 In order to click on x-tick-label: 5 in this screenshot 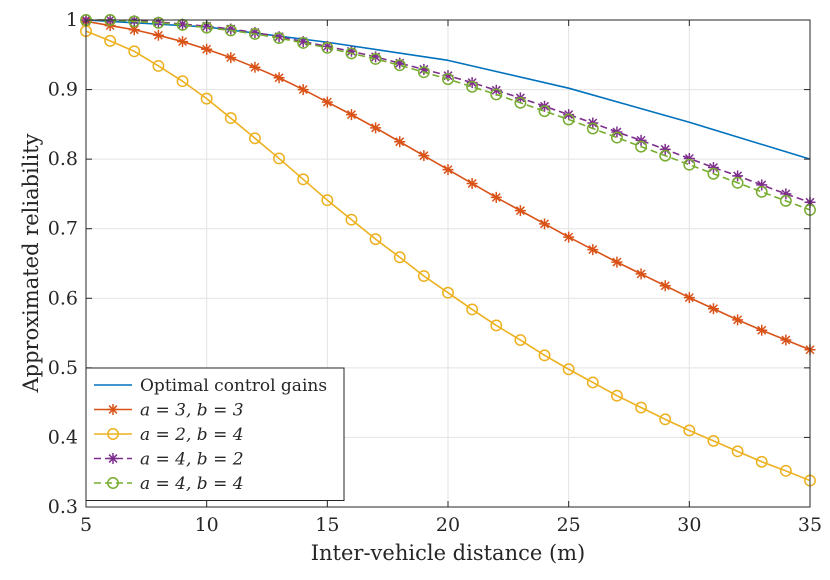, I will do `click(86, 525)`.